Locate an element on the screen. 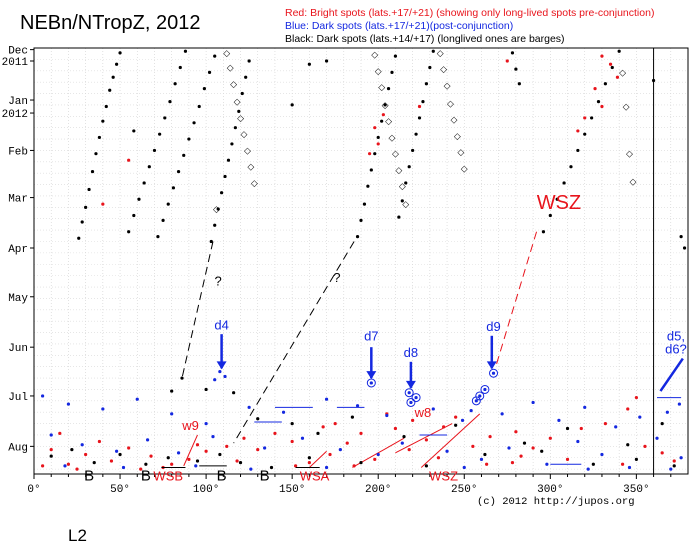 The width and height of the screenshot is (700, 544). y-tick-label: Apr is located at coordinates (18, 250).